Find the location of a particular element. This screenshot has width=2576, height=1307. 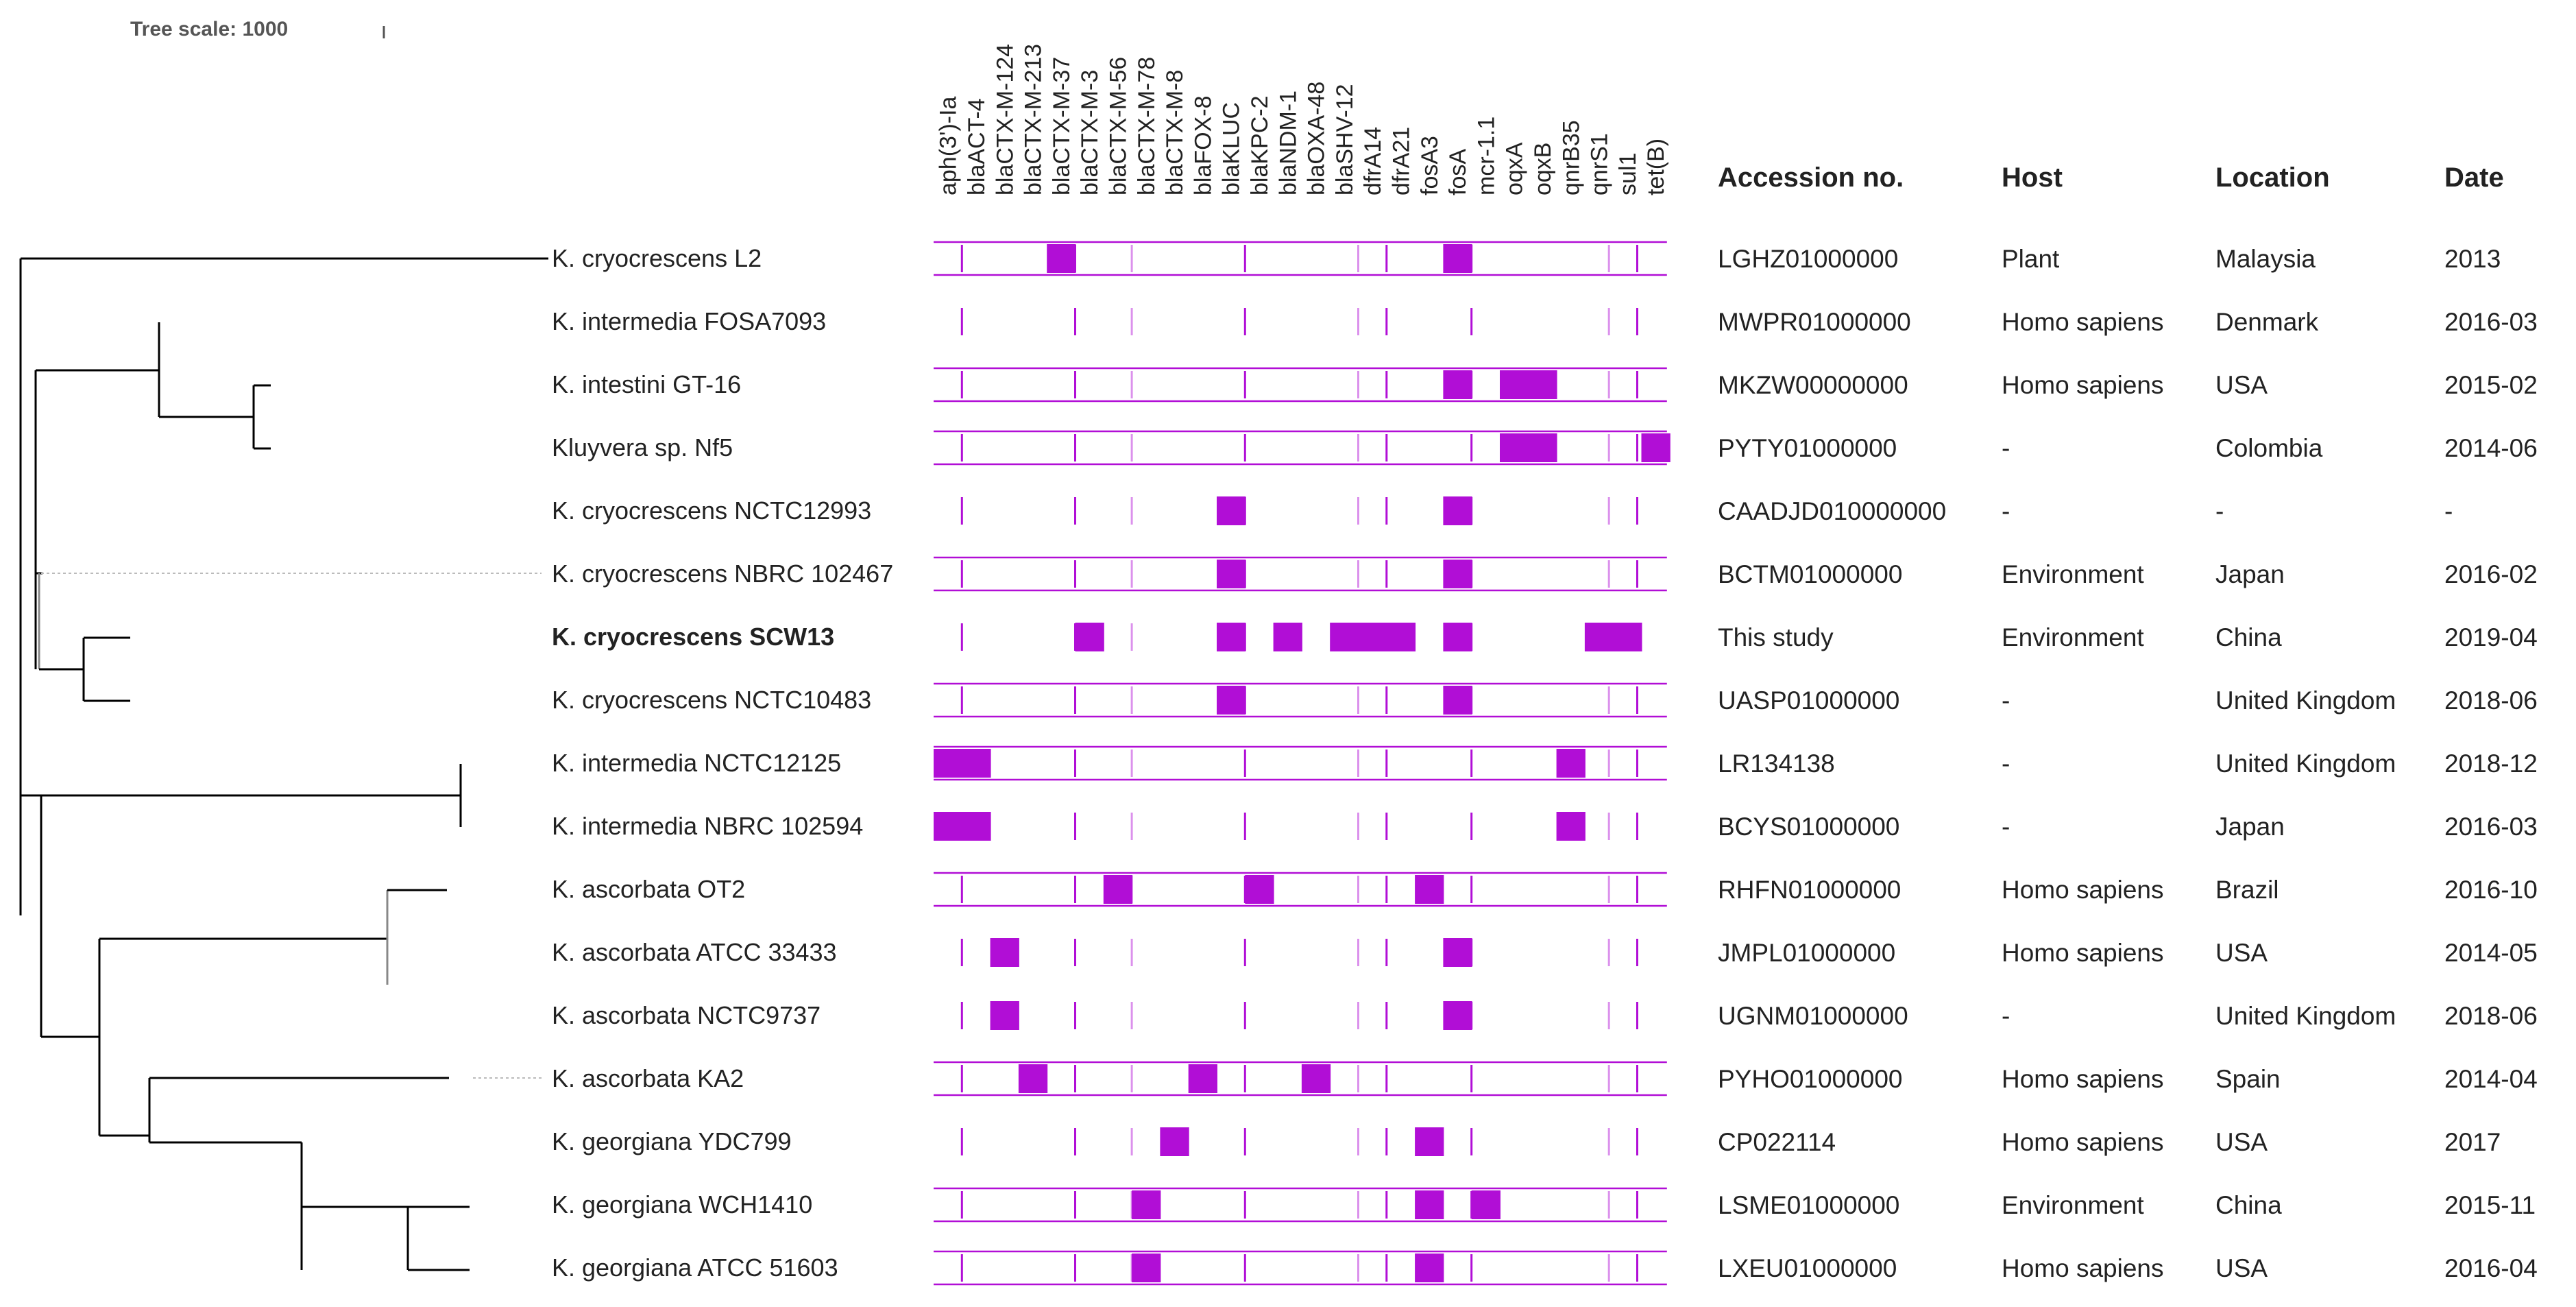

gene-header: blaCTX-M-3 is located at coordinates (1090, 132).